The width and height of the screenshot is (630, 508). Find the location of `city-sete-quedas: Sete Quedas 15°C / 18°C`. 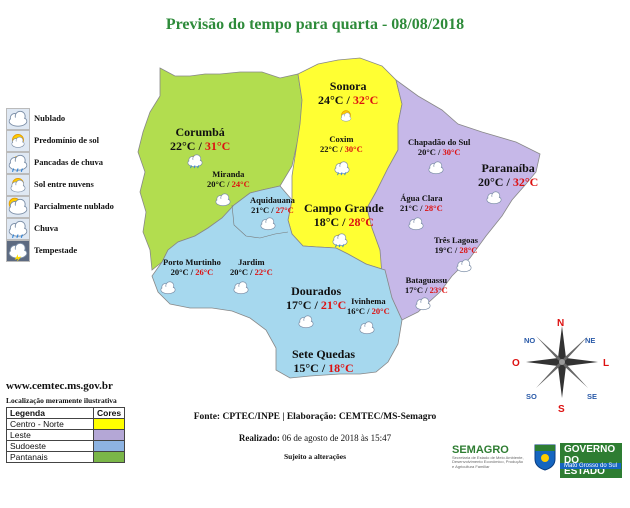

city-sete-quedas: Sete Quedas 15°C / 18°C is located at coordinates (323, 361).